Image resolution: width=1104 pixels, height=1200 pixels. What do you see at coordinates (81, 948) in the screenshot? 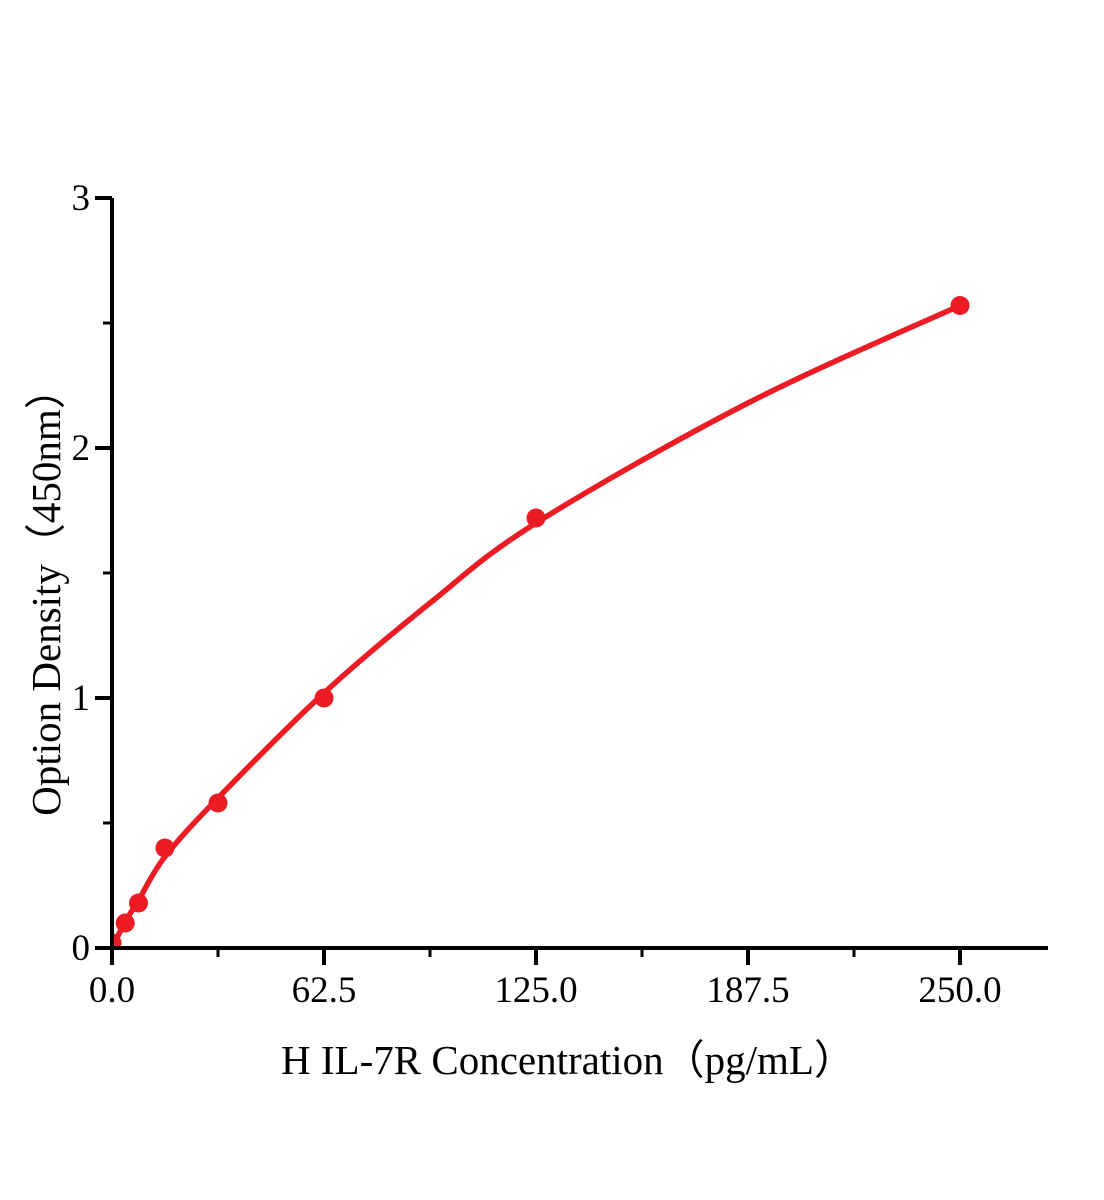
I see `y-tick-label: 0` at bounding box center [81, 948].